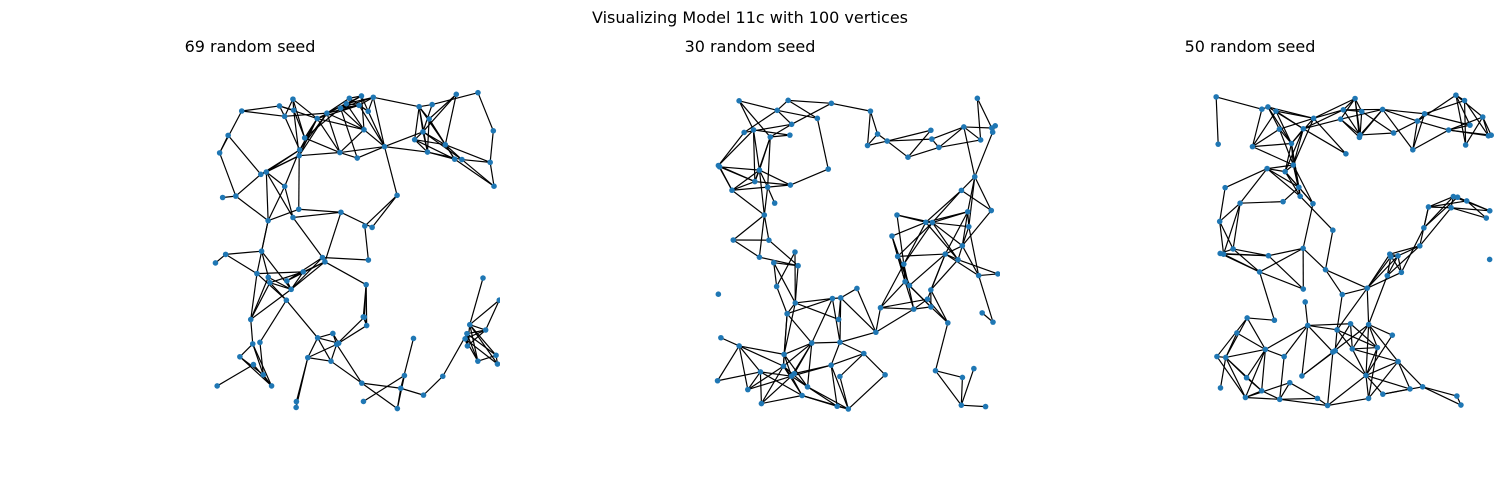  Describe the element at coordinates (250, 46) in the screenshot. I see `panel-title: 69 random seed` at that location.